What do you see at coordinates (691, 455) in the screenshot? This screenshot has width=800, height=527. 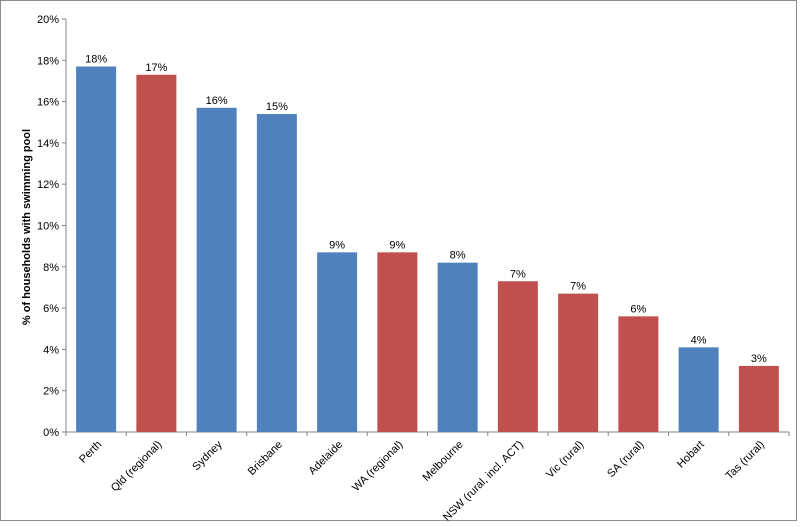 I see `x-tick-label: Hobart` at bounding box center [691, 455].